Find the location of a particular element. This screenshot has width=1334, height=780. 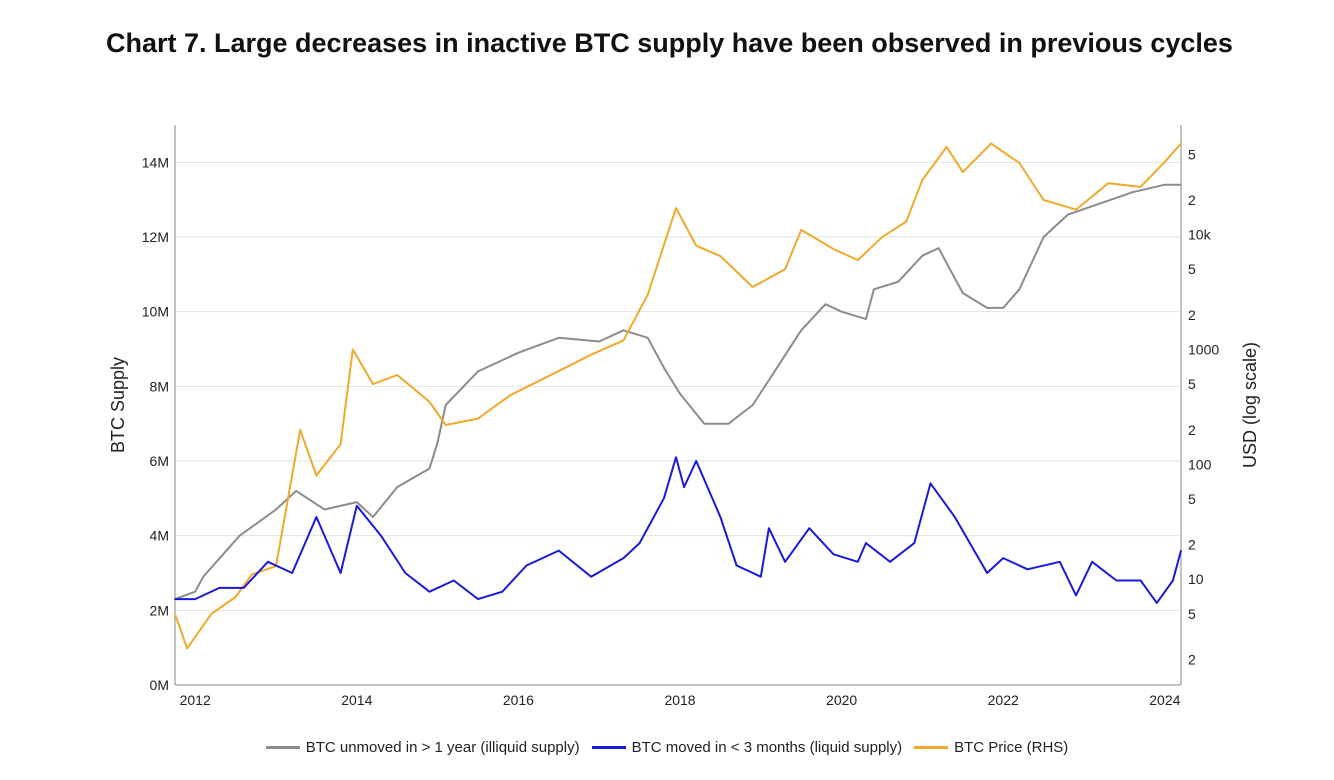

x-tick-label: 2018 is located at coordinates (679, 700).